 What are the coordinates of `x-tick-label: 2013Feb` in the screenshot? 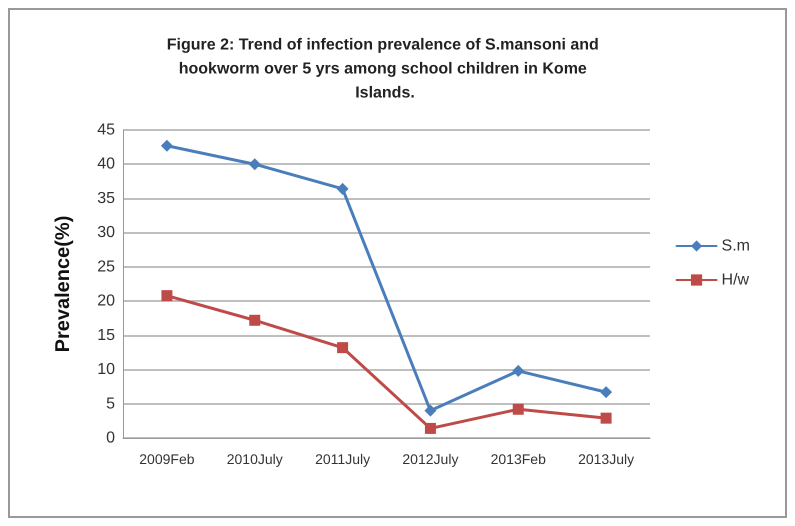 It's located at (518, 459).